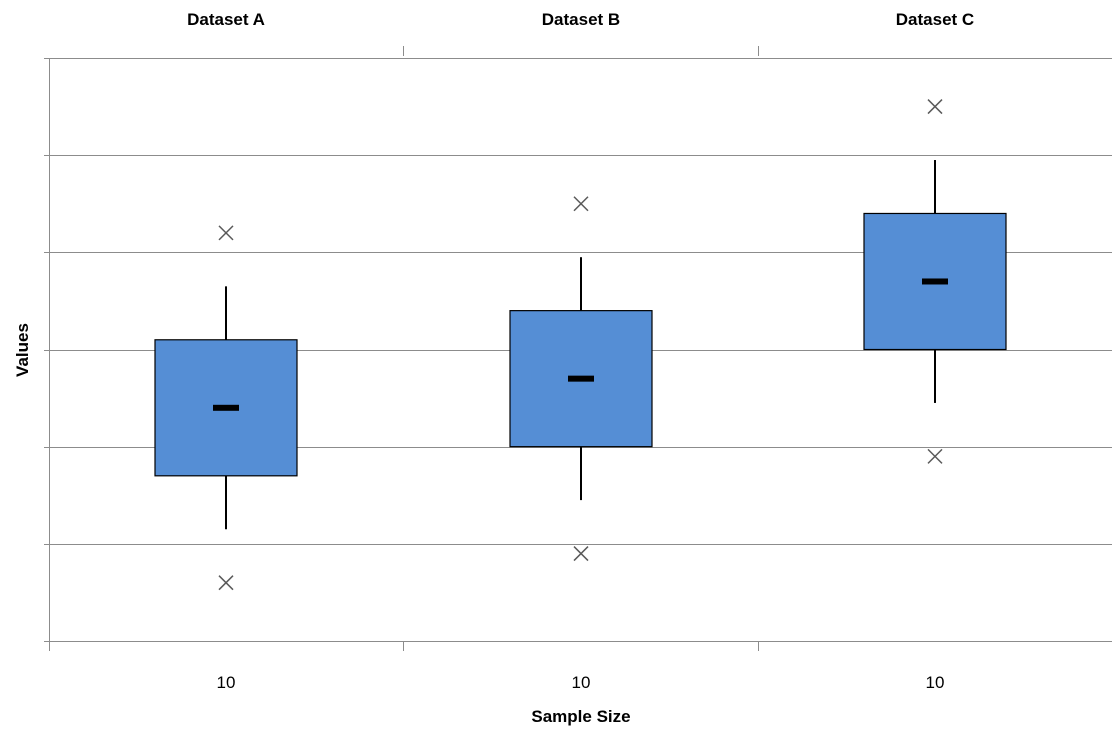  What do you see at coordinates (226, 19) in the screenshot?
I see `category-label: Dataset A` at bounding box center [226, 19].